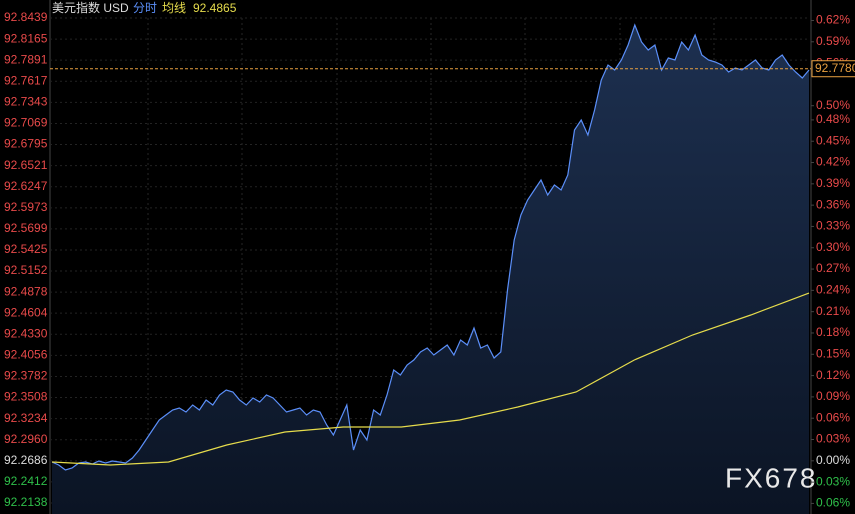 Image resolution: width=855 pixels, height=514 pixels. Describe the element at coordinates (215, 8) in the screenshot. I see `average-value: 92.4865` at that location.